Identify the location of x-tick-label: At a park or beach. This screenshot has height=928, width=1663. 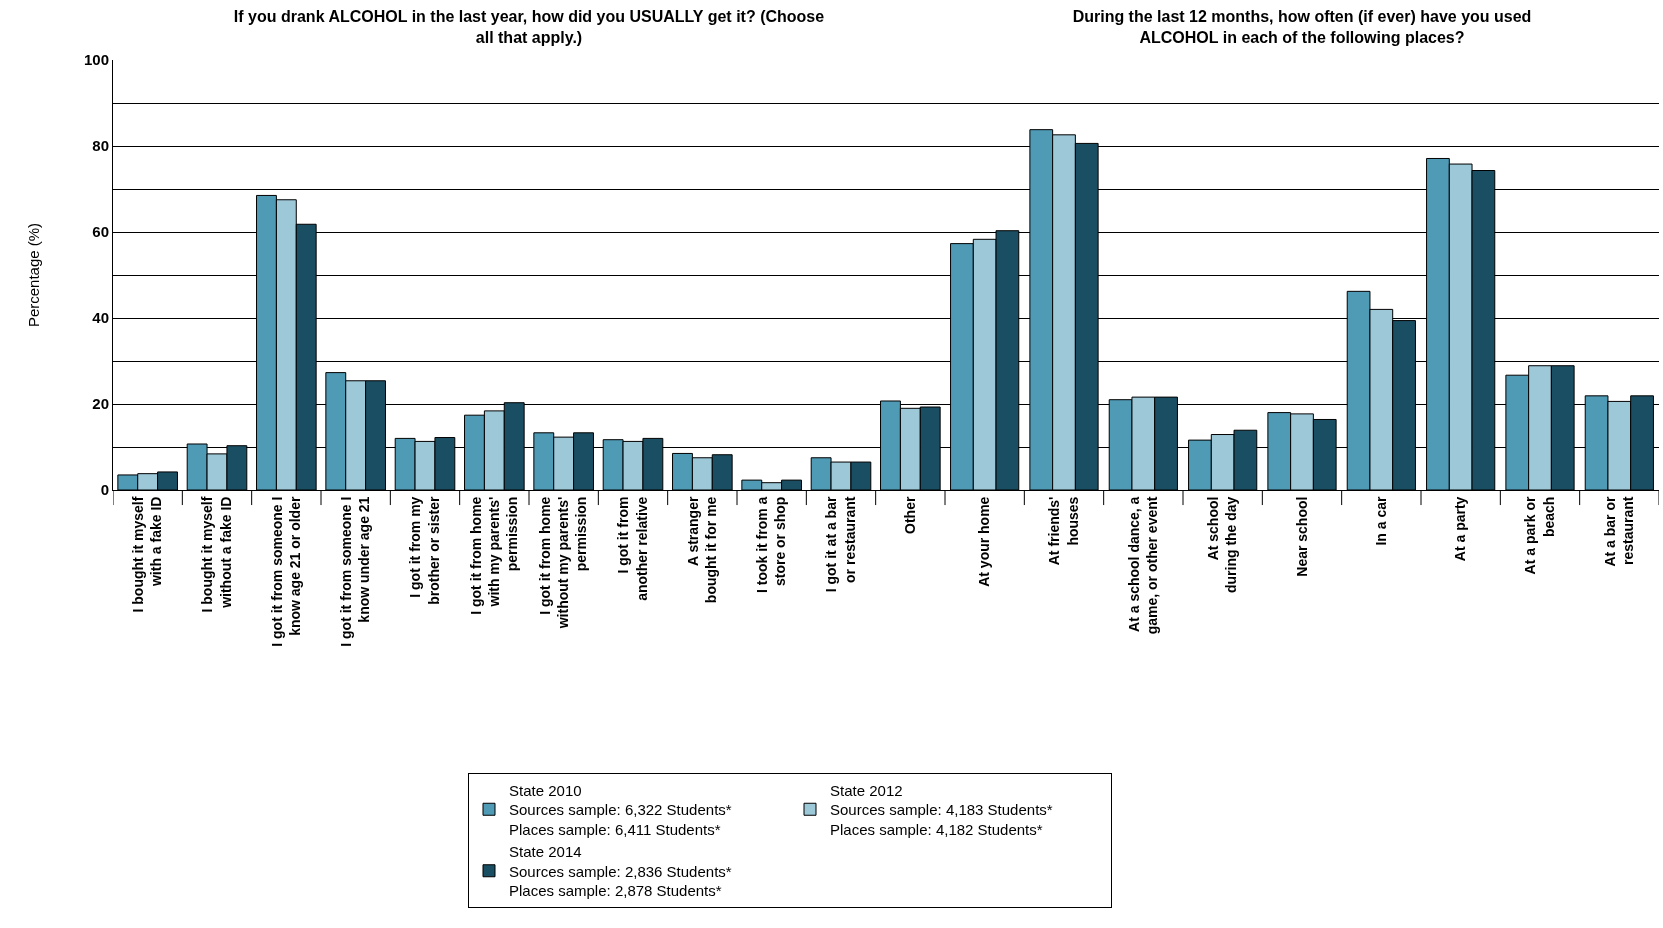
(1539, 535).